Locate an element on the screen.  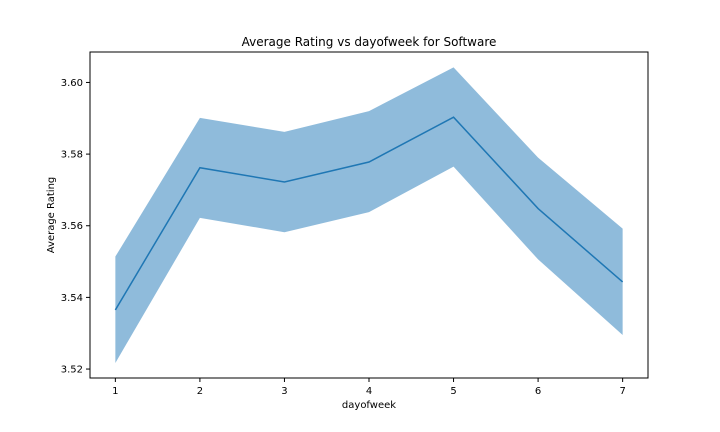
y-tick-label: 3.58 is located at coordinates (72, 155).